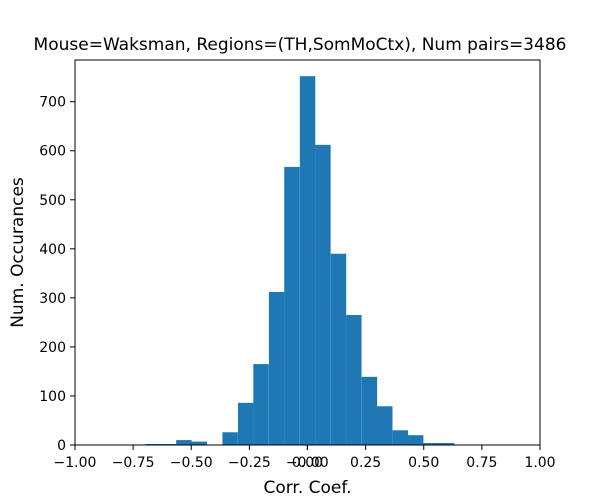 The height and width of the screenshot is (500, 600). What do you see at coordinates (52, 152) in the screenshot?
I see `y-tick-label: 600` at bounding box center [52, 152].